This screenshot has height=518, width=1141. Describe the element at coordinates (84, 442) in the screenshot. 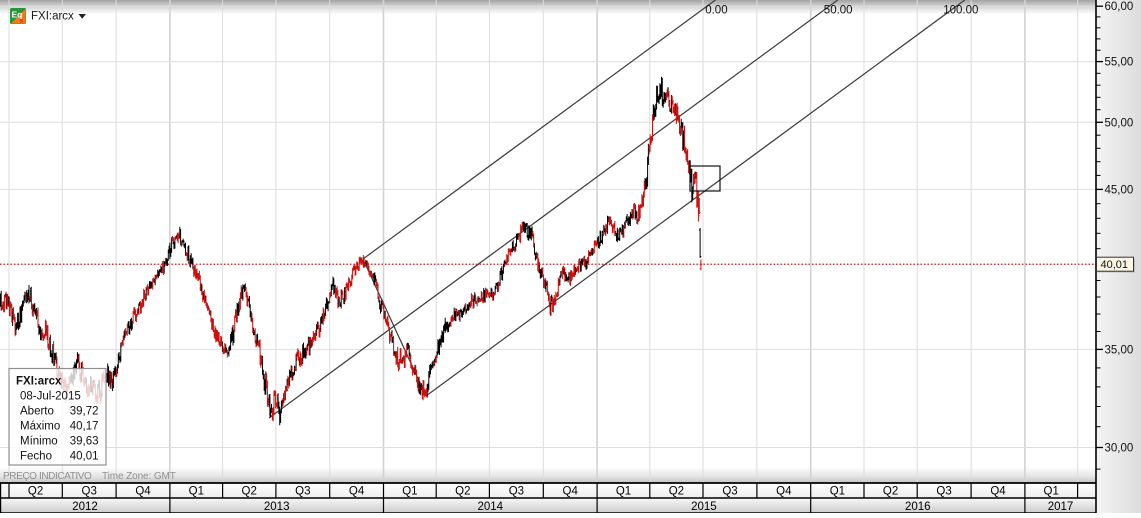

I see `svg-text: 39,63` at that location.